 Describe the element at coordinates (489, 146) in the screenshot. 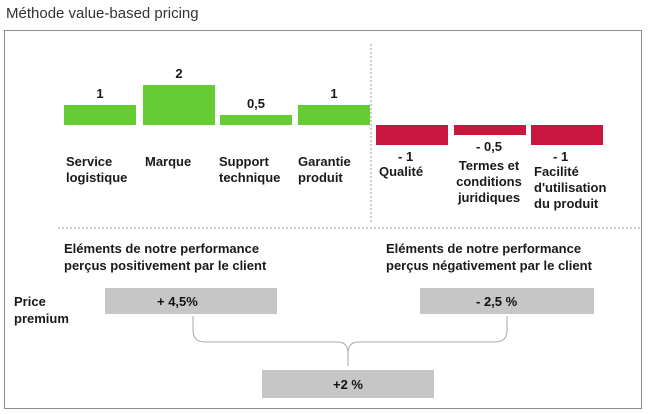

I see `value-label-5: - 0,5` at that location.